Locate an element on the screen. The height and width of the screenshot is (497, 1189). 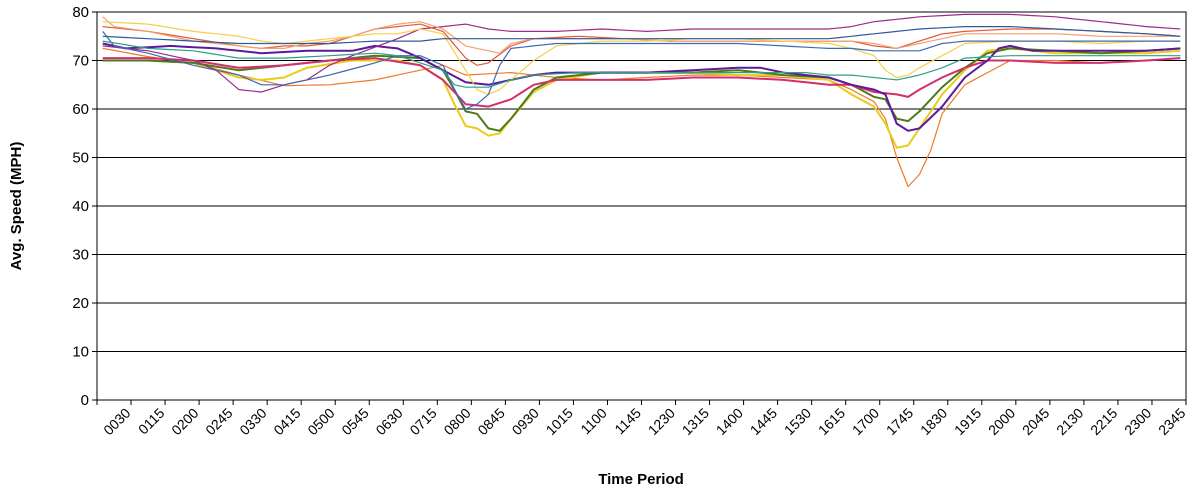
y-tick-label: 80 is located at coordinates (80, 12).